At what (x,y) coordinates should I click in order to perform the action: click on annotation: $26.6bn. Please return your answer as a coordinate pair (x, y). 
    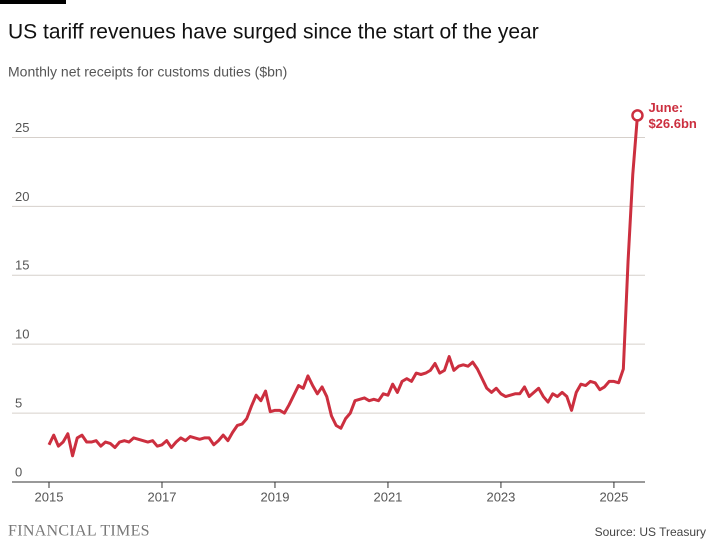
    Looking at the image, I should click on (672, 123).